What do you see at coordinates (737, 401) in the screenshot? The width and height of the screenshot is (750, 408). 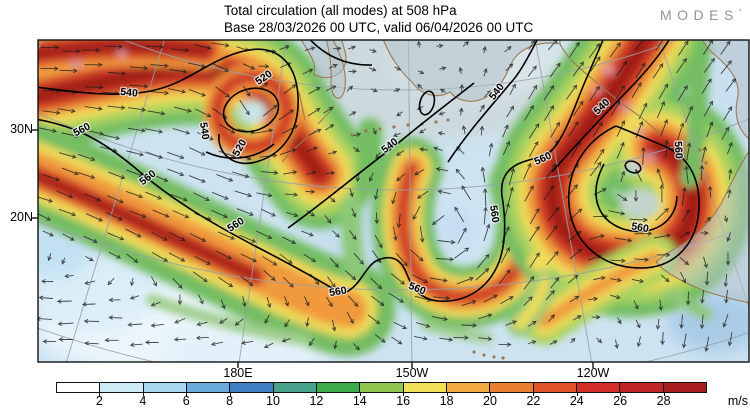 I see `colorbar-unit: m/s` at bounding box center [737, 401].